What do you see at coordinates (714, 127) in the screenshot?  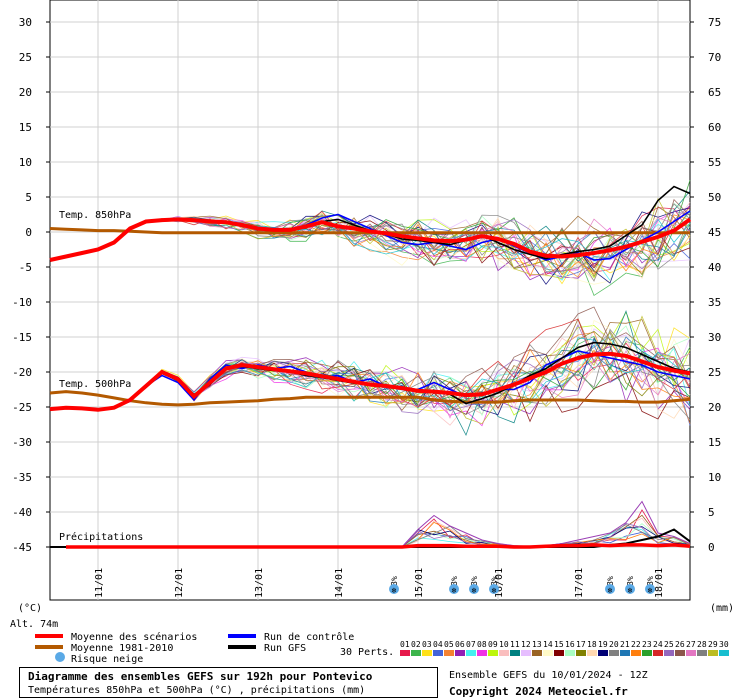 I see `right-tick-label: 60` at bounding box center [714, 127].